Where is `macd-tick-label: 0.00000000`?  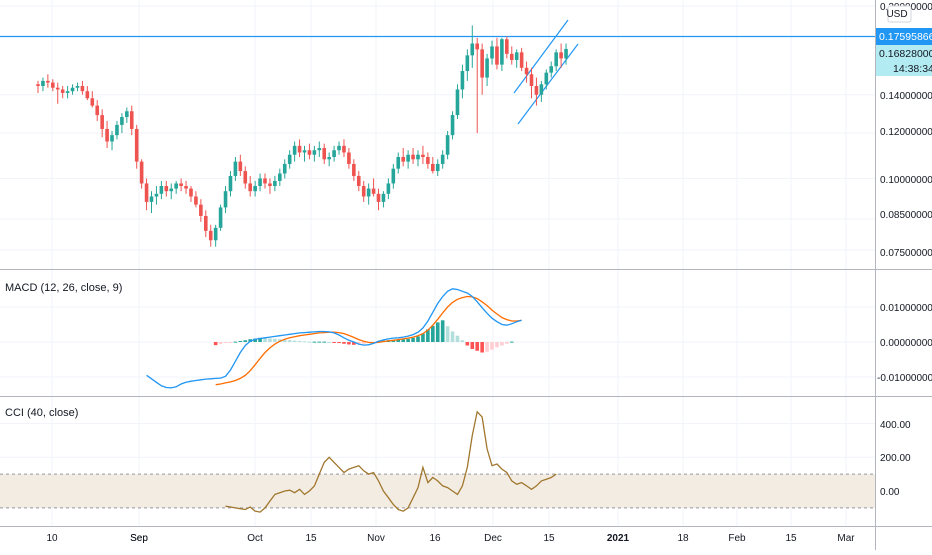
macd-tick-label: 0.00000000 is located at coordinates (906, 343).